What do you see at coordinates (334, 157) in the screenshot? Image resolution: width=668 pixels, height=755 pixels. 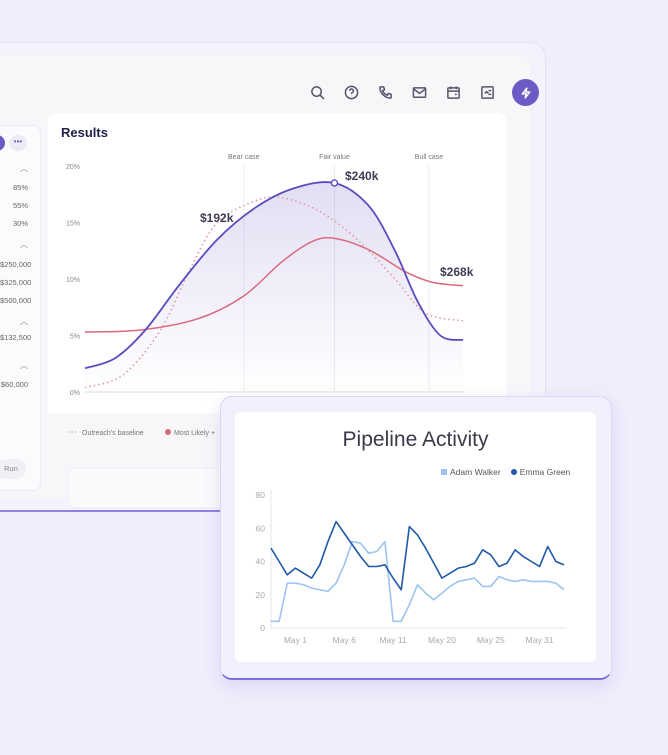 I see `marker-label: Fair value` at bounding box center [334, 157].